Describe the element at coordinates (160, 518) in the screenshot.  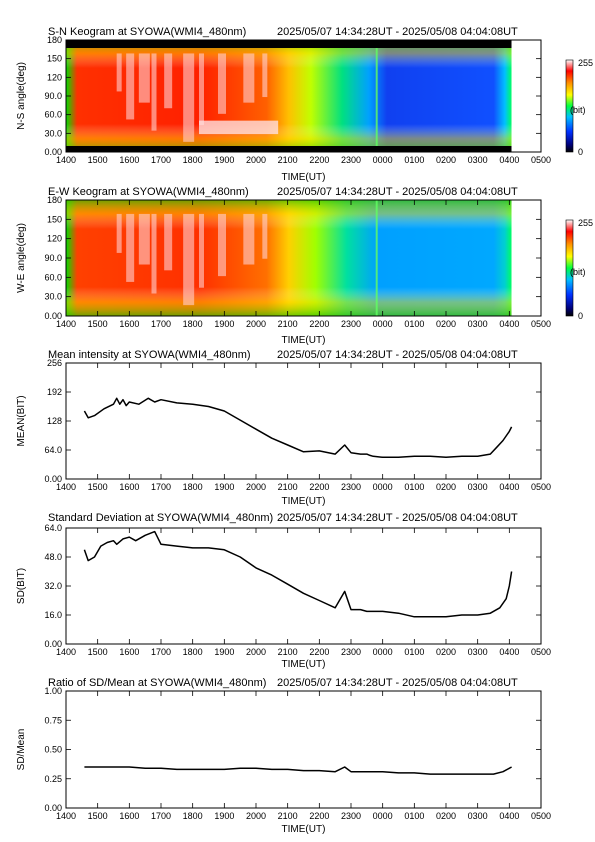
I see `panel-title: Standard Deviation at SYOWA(WMI4_480nm)` at that location.